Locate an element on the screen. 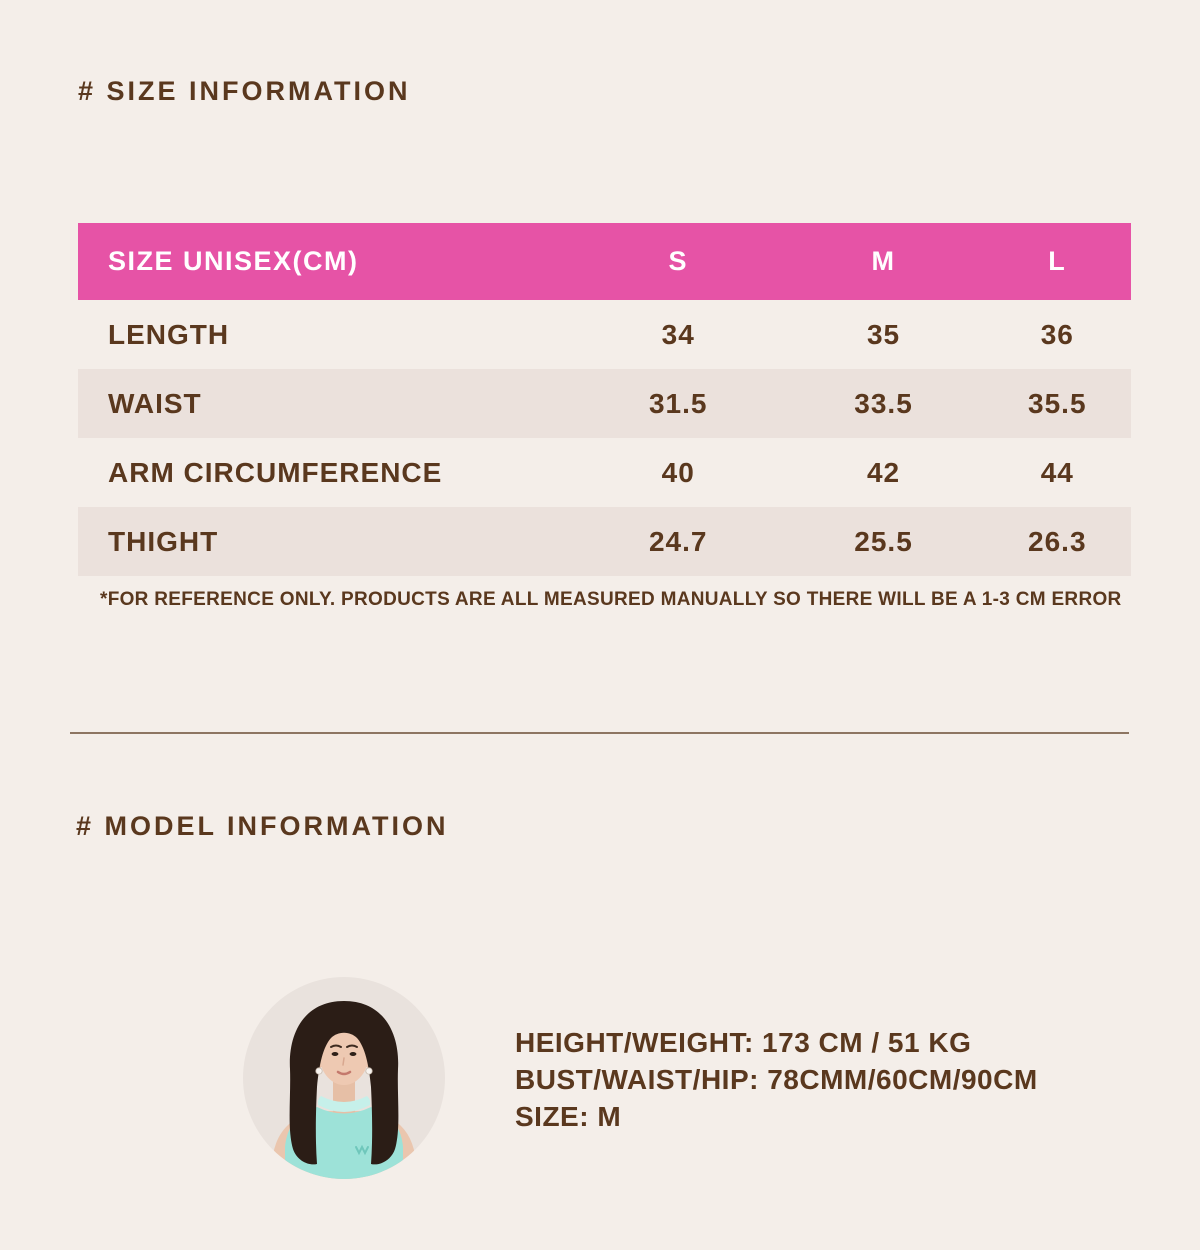 The image size is (1200, 1250). table-row-length: LENGTH 34 35 36 is located at coordinates (604, 334).